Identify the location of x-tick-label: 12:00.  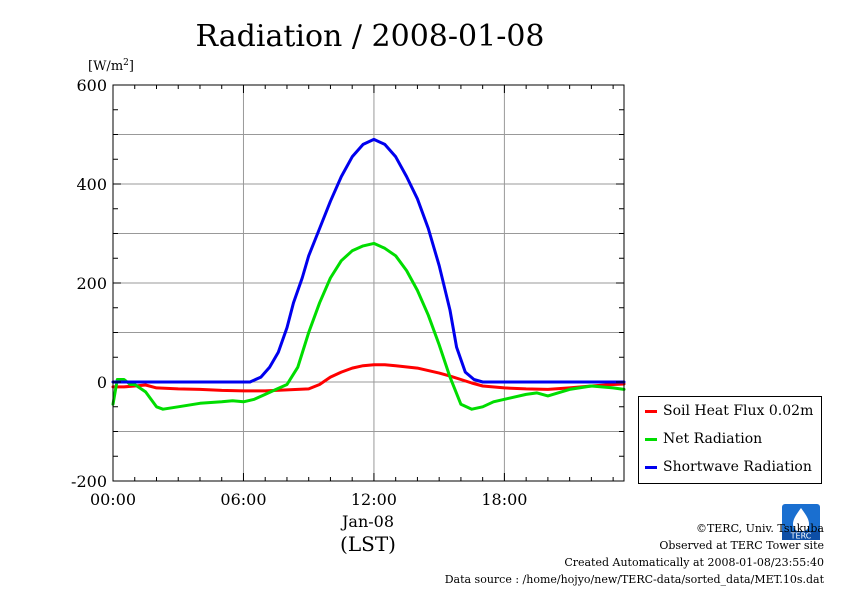
(374, 499).